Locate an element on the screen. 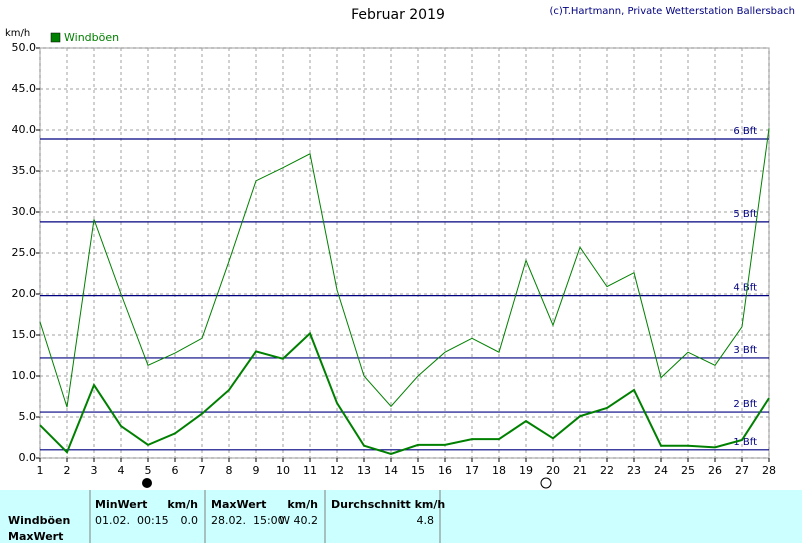 Image resolution: width=802 pixels, height=543 pixels. column-header: MaxWert is located at coordinates (238, 504).